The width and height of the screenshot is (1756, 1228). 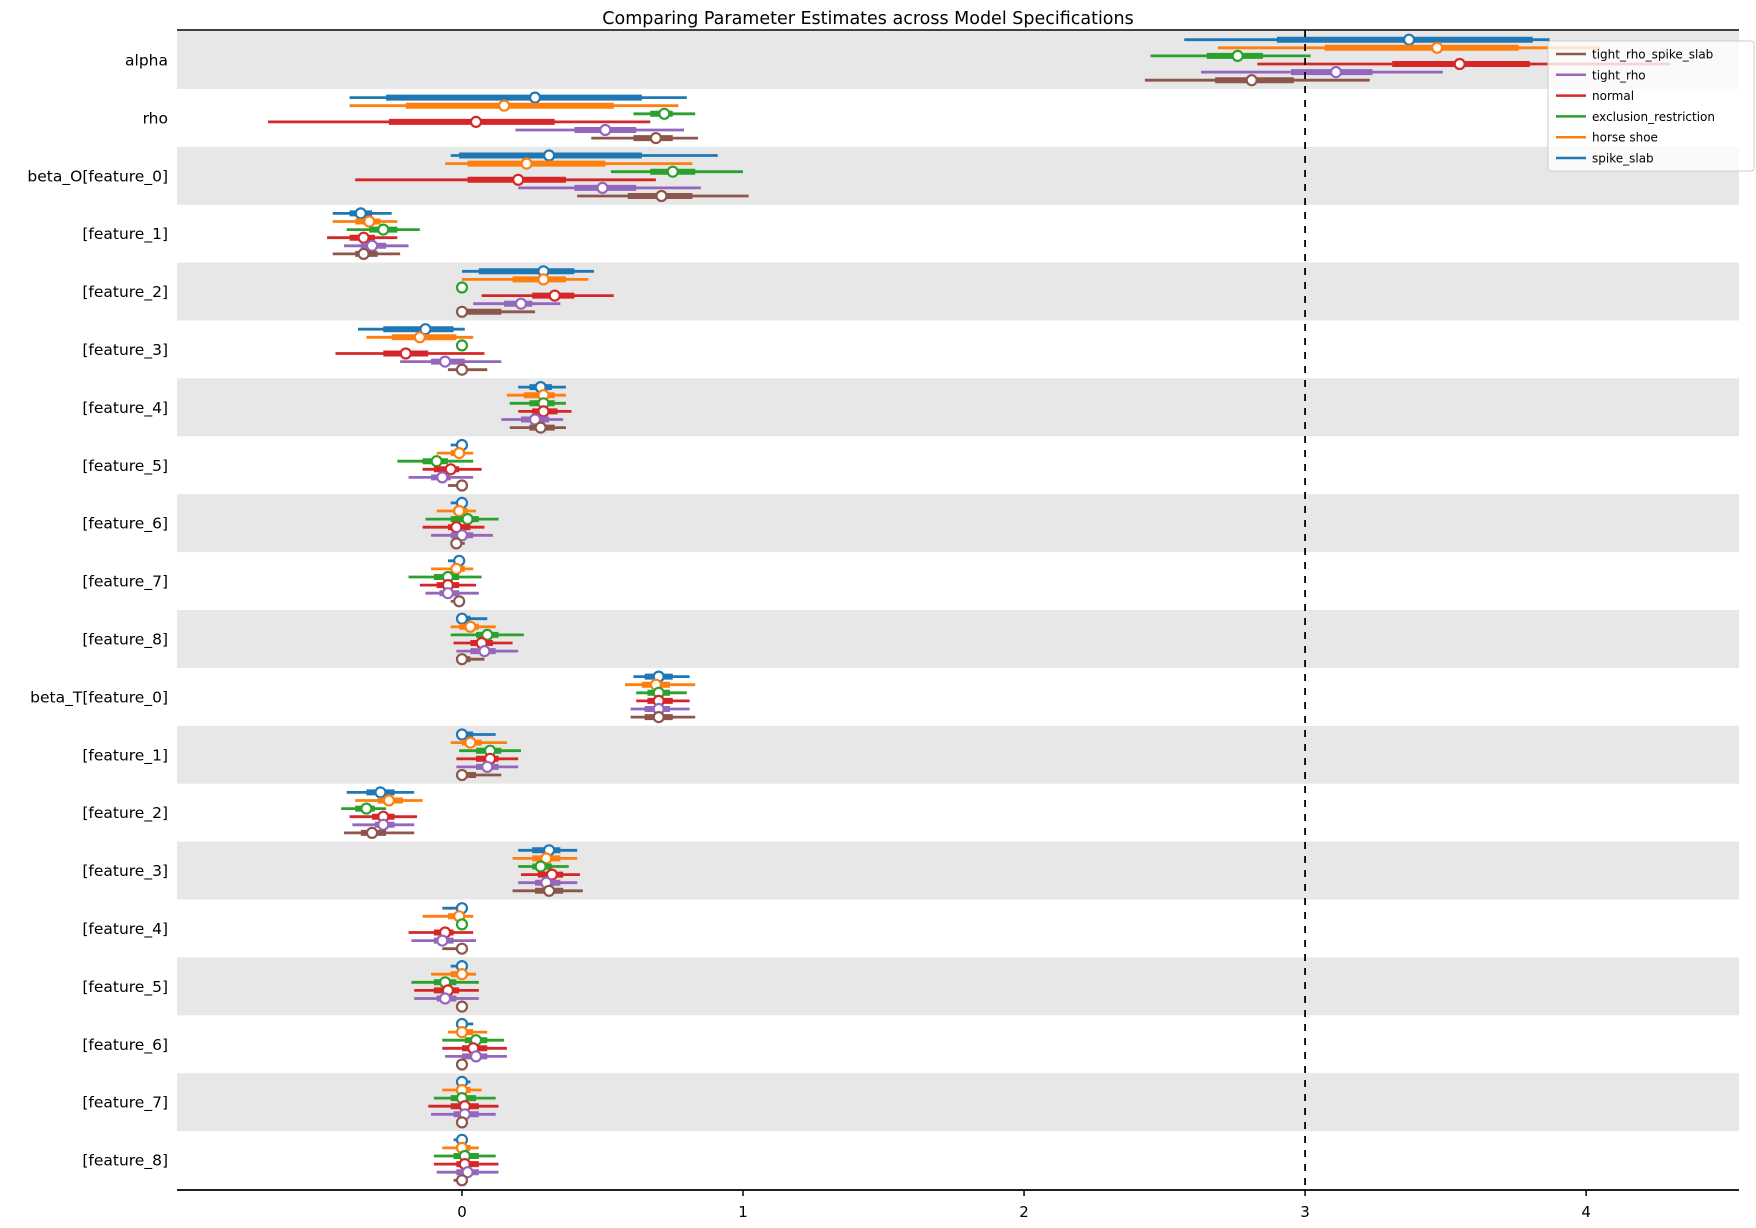 I want to click on y-tick-label: rho, so click(x=155, y=118).